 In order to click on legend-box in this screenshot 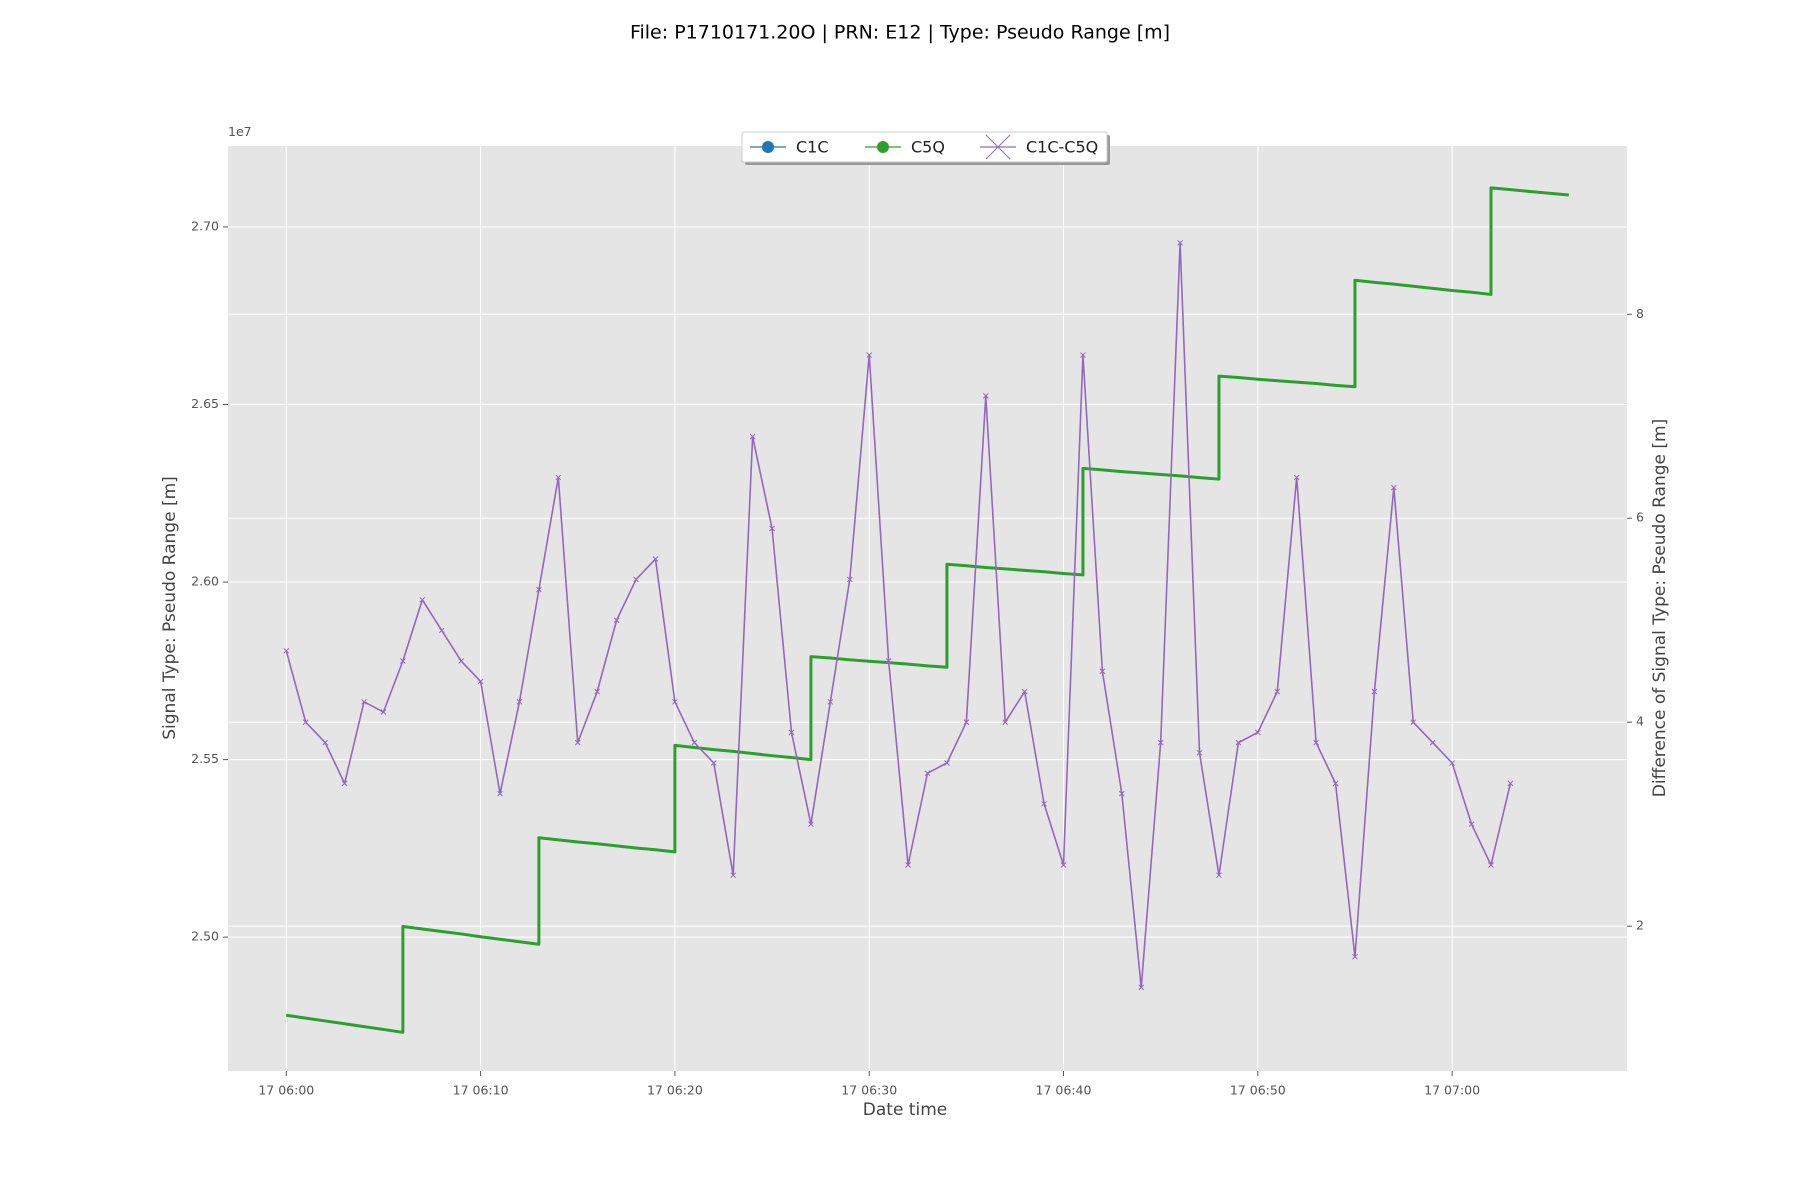, I will do `click(924, 147)`.